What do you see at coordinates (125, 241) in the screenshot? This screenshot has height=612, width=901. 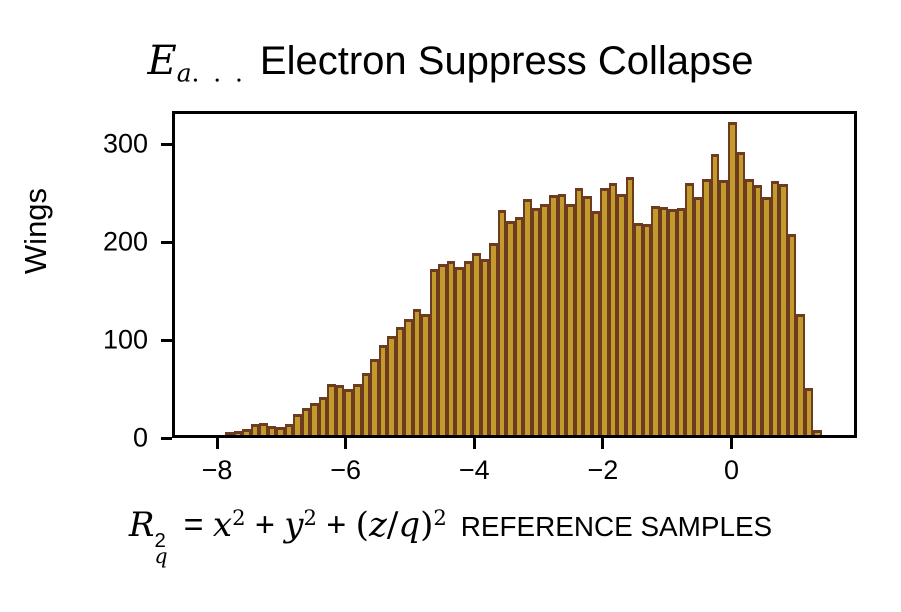 I see `y-tick-label: 200` at bounding box center [125, 241].